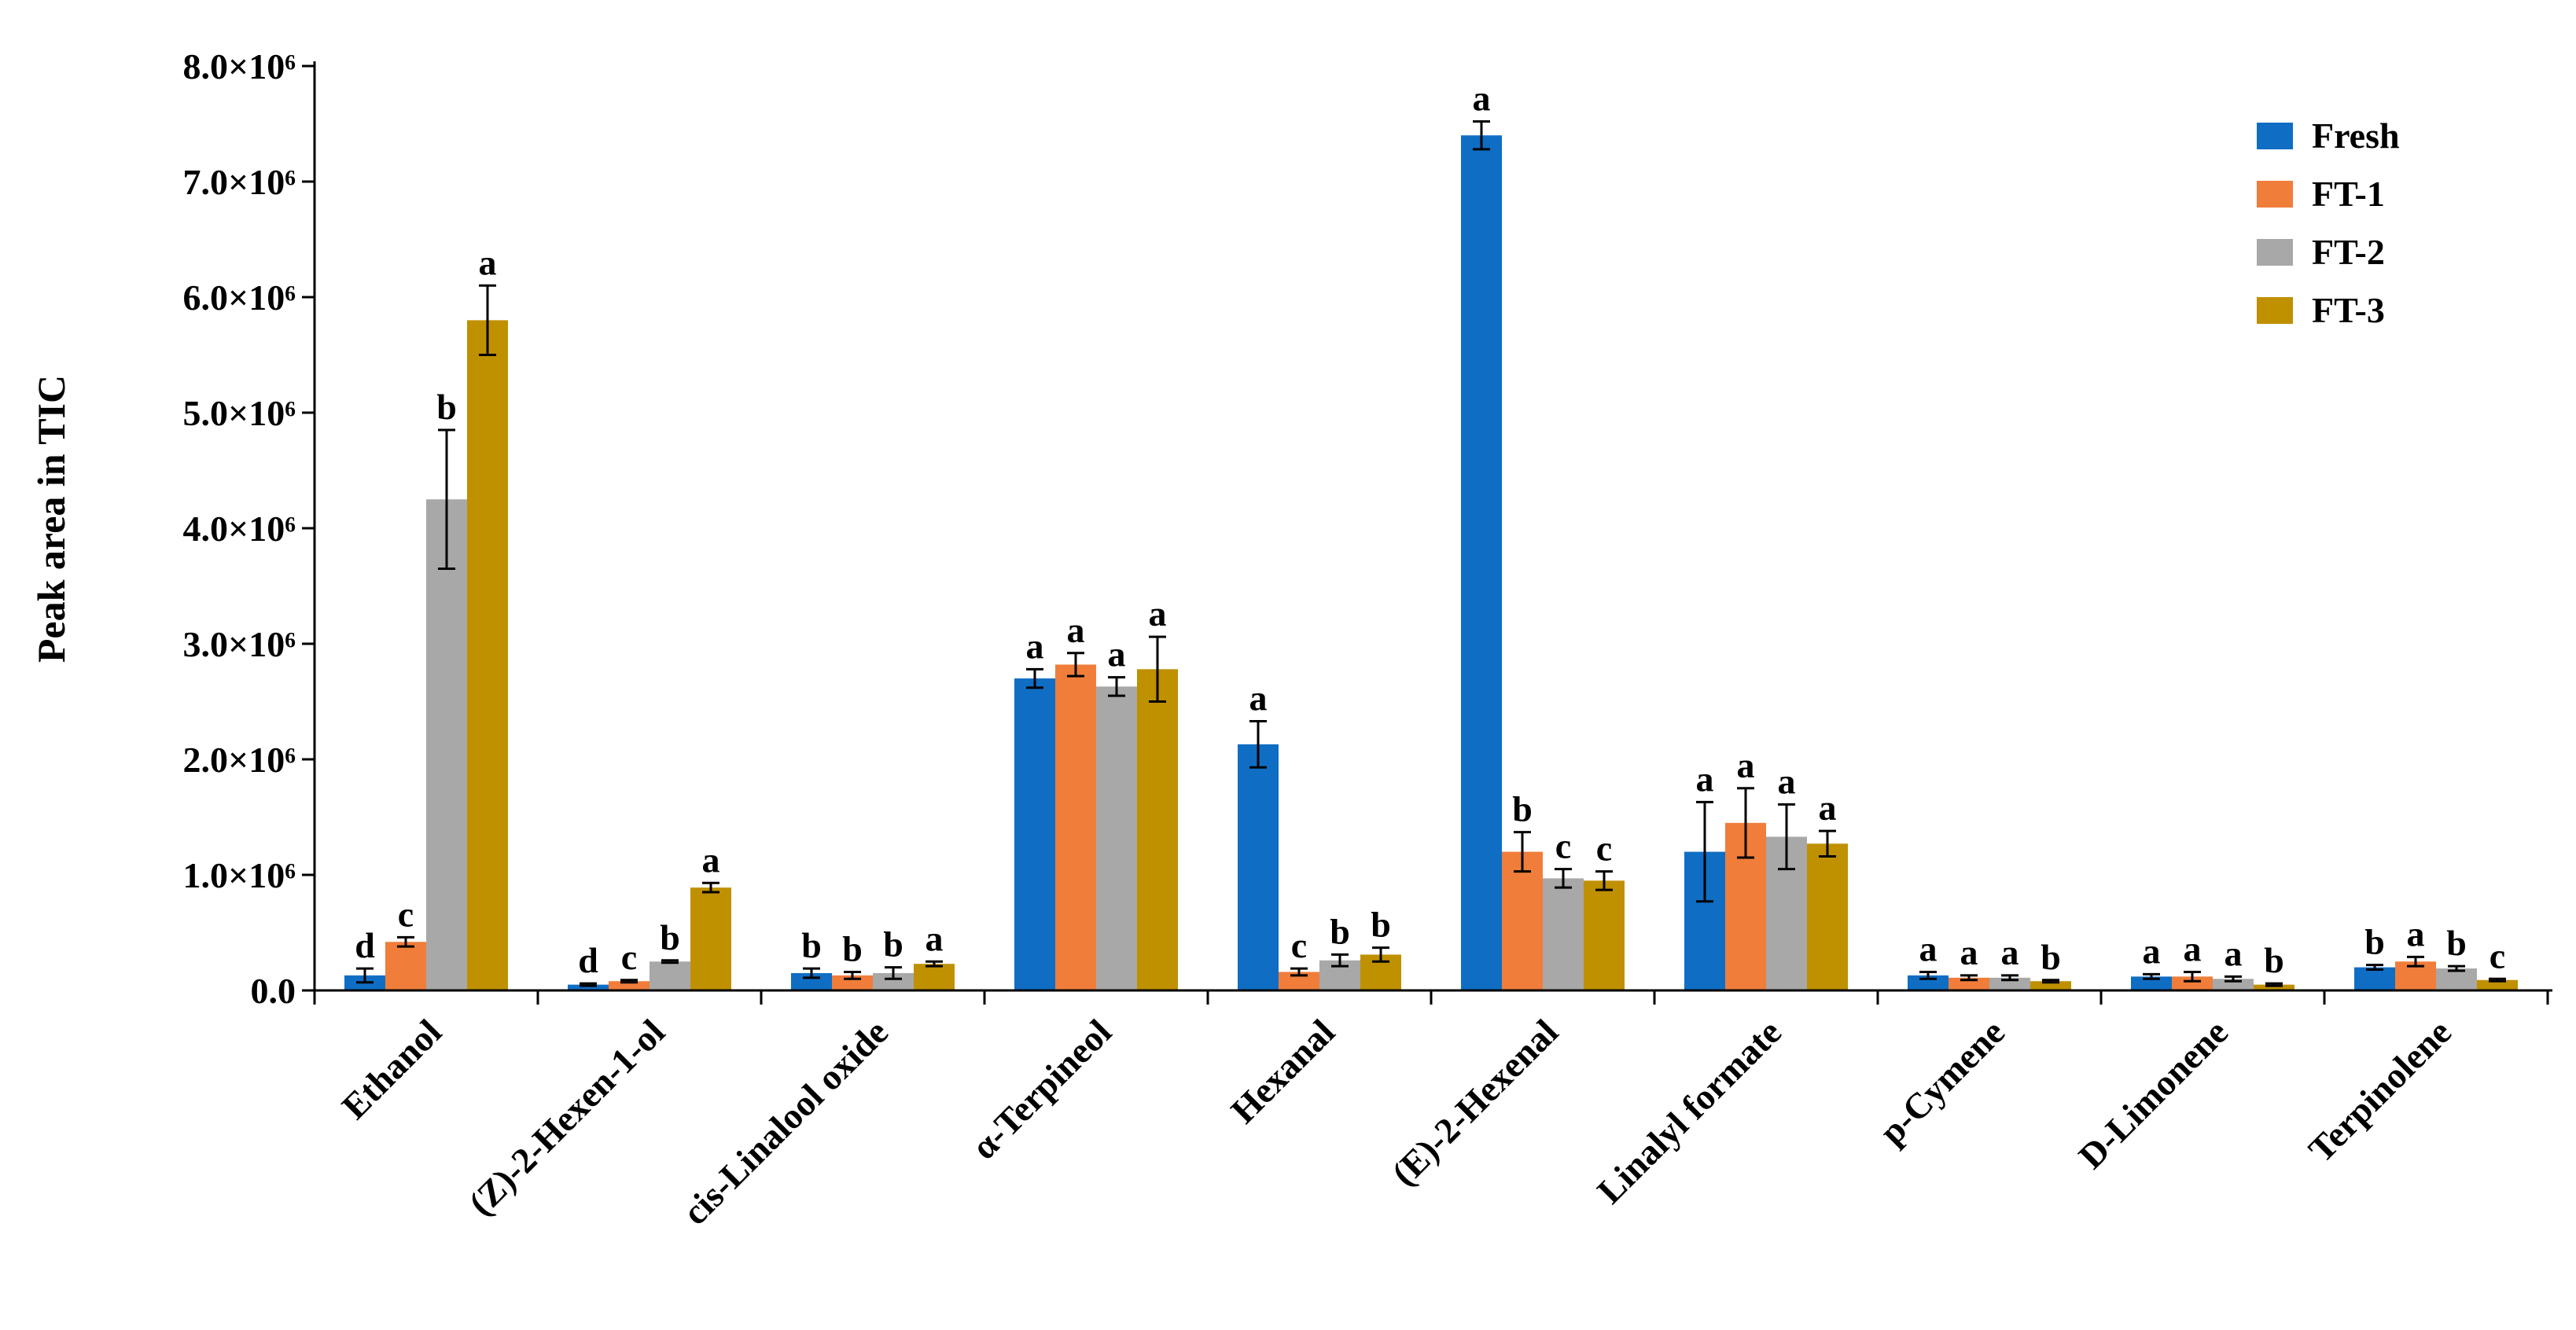 This screenshot has width=2576, height=1330. Describe the element at coordinates (391, 1069) in the screenshot. I see `x-tick-label: Ethanol` at that location.